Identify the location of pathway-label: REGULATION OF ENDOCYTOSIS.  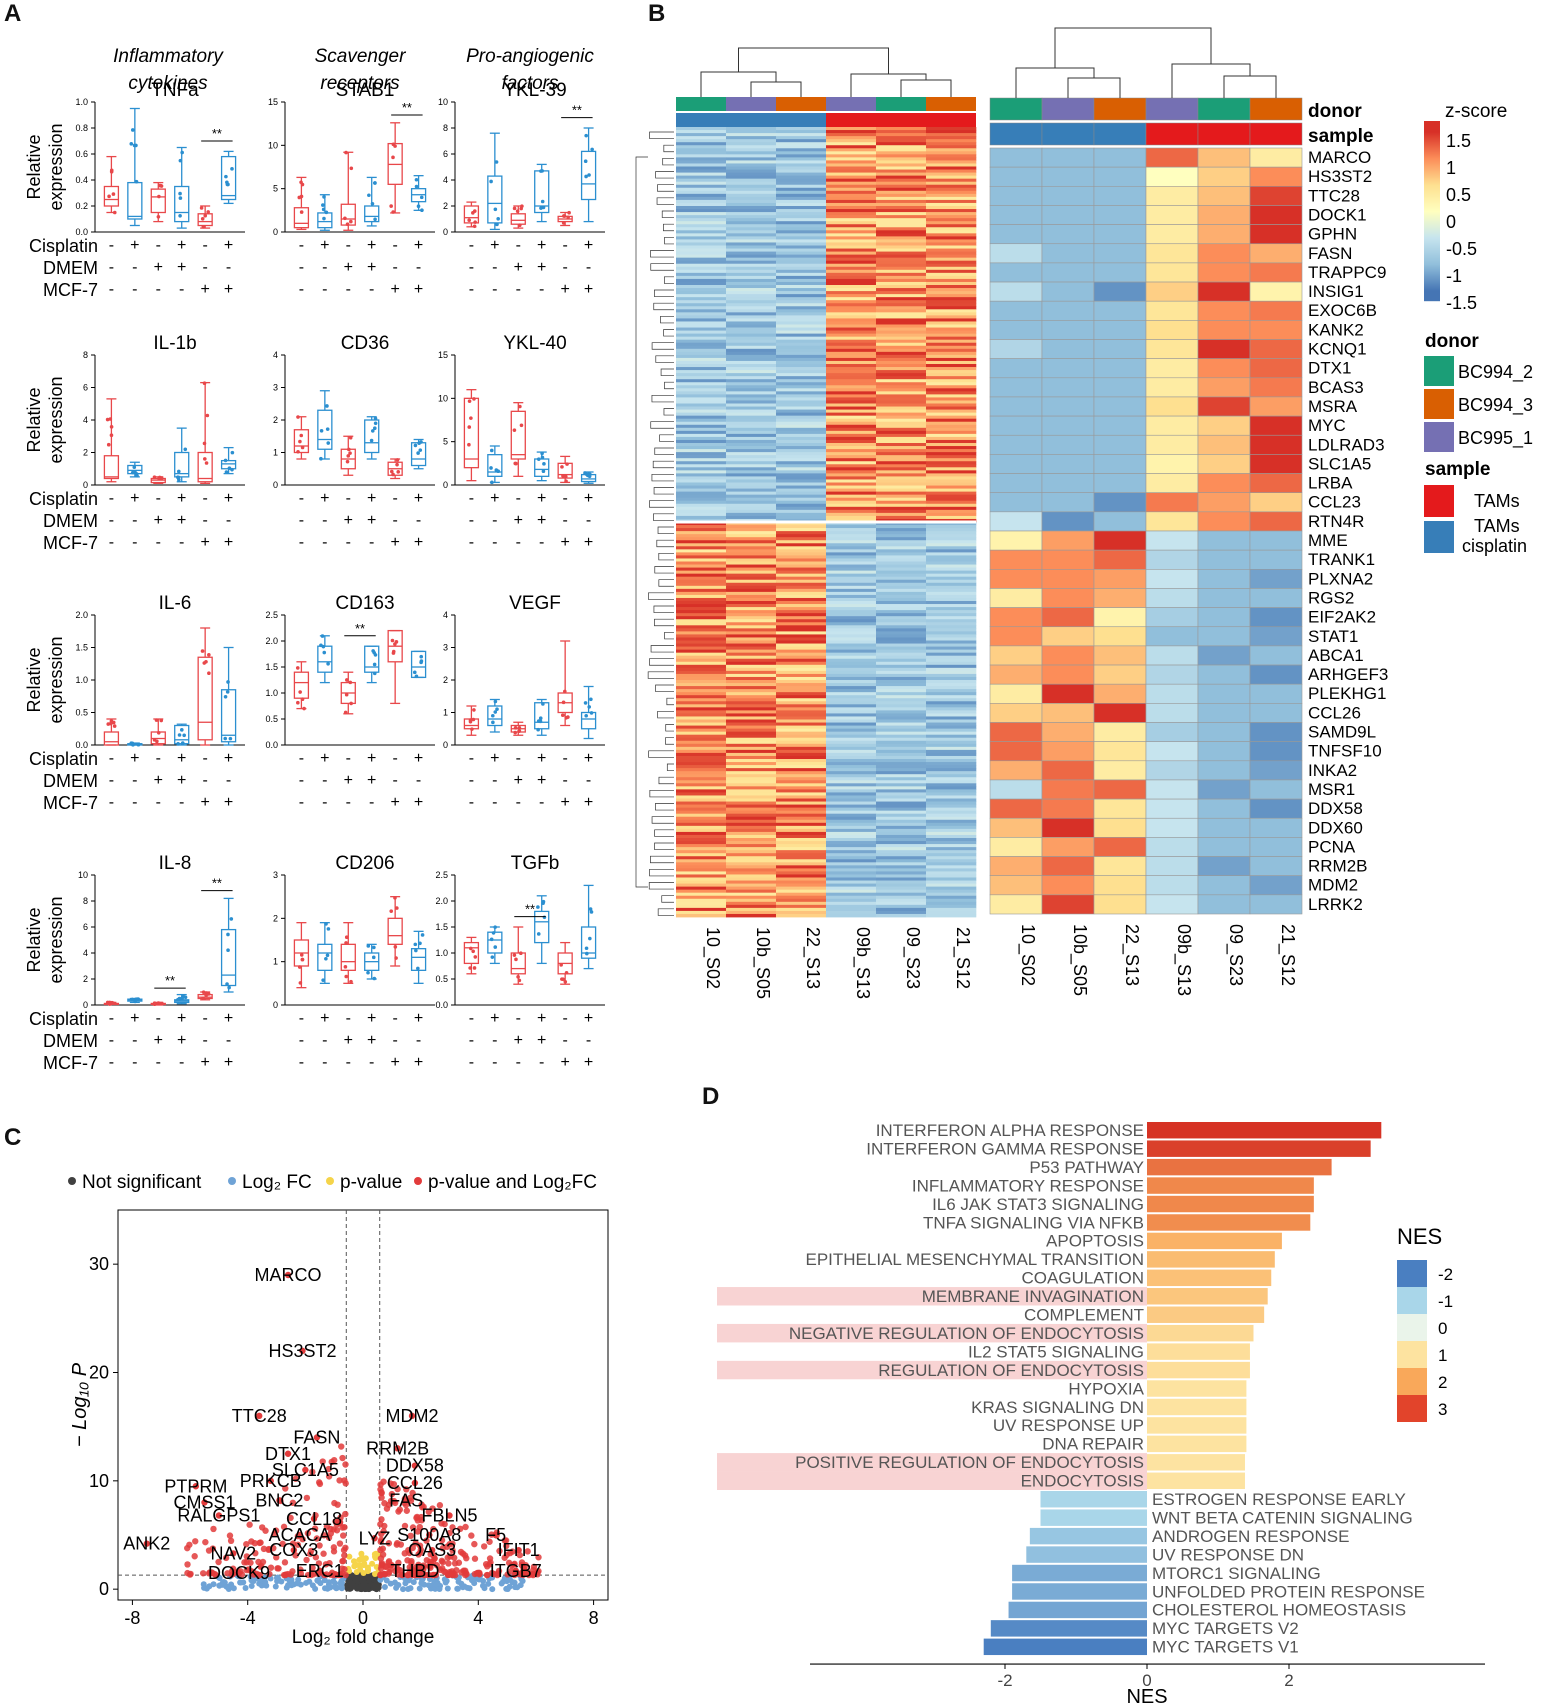
(1011, 1370).